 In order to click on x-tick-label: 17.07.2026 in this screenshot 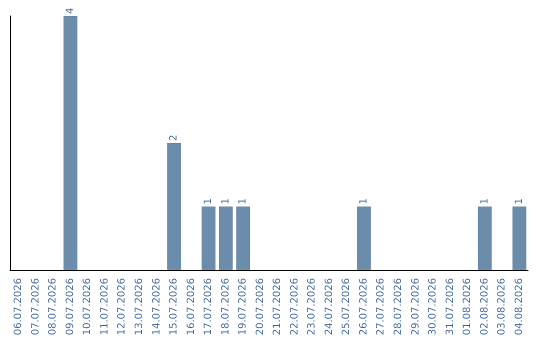, I will do `click(208, 307)`.